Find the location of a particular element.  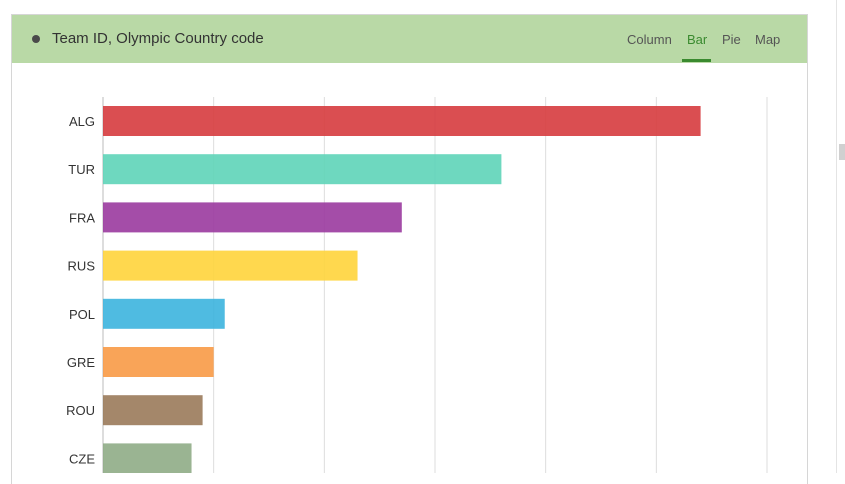

bar-cze is located at coordinates (147, 458).